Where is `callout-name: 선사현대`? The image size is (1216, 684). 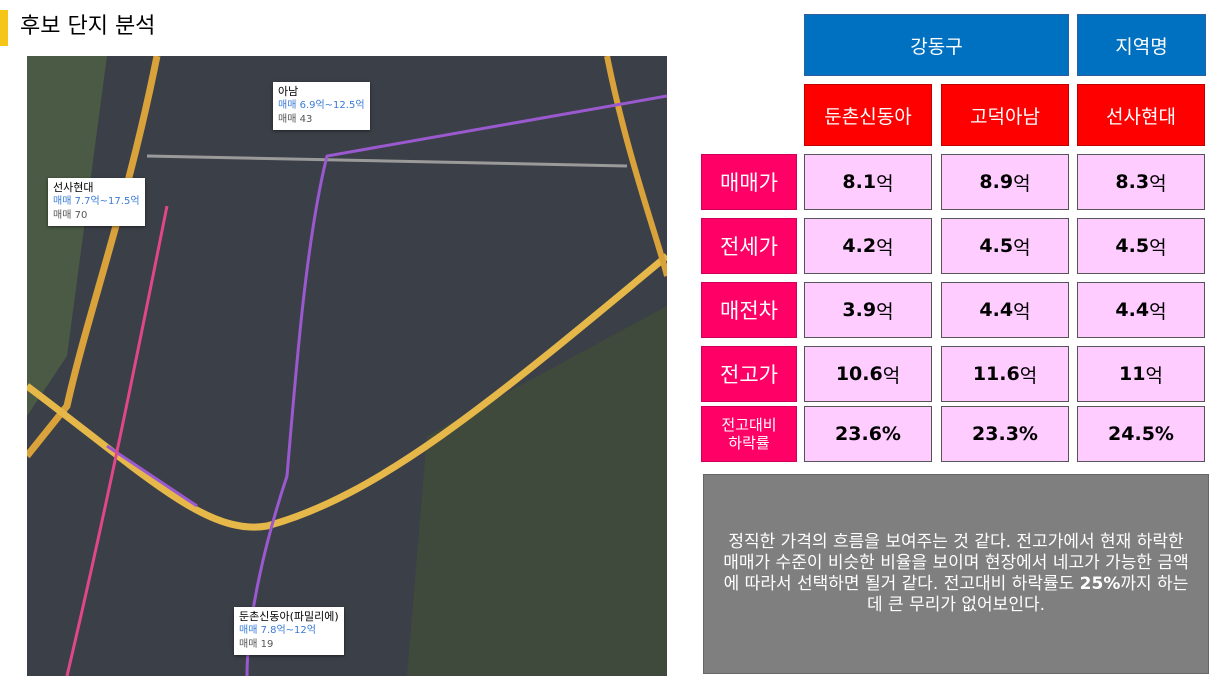
callout-name: 선사현대 is located at coordinates (73, 187).